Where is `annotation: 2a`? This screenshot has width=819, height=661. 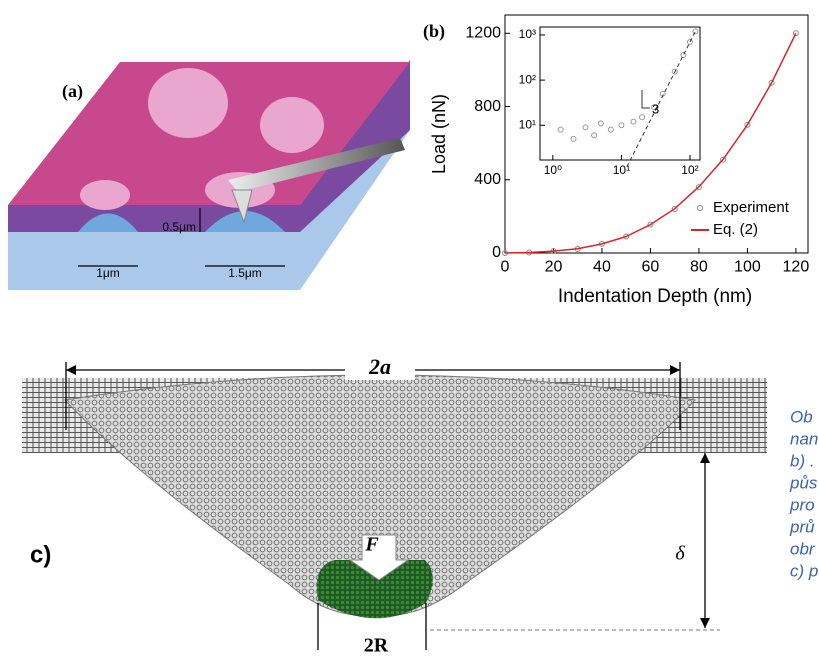
annotation: 2a is located at coordinates (379, 366).